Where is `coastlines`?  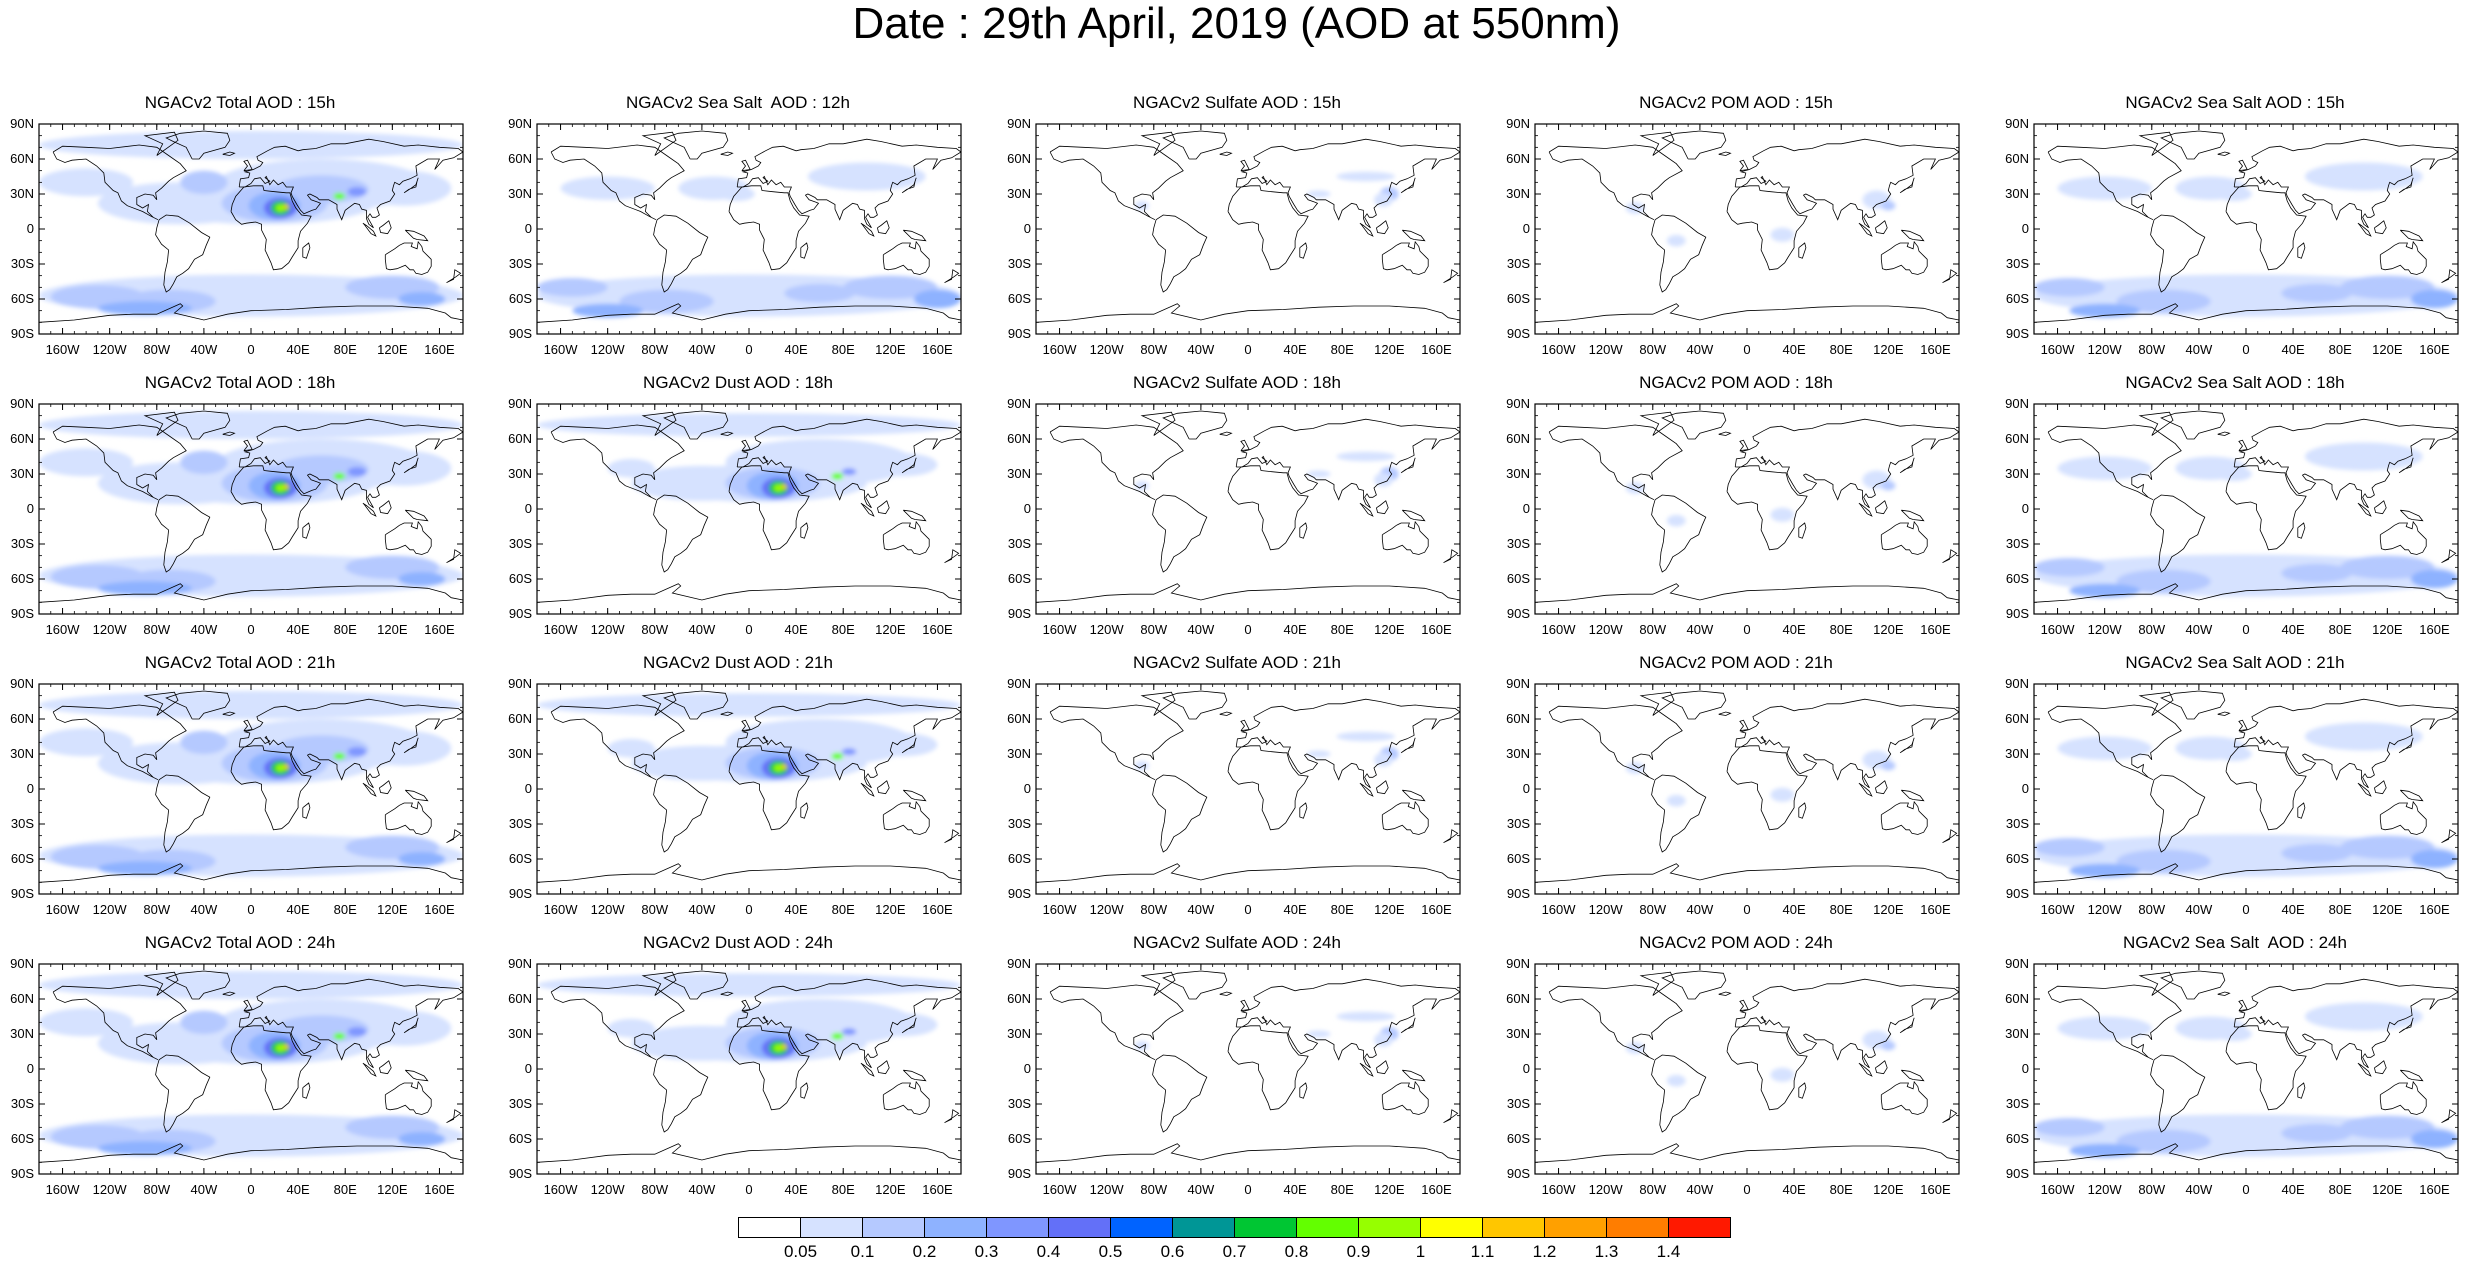 coastlines is located at coordinates (1747, 506).